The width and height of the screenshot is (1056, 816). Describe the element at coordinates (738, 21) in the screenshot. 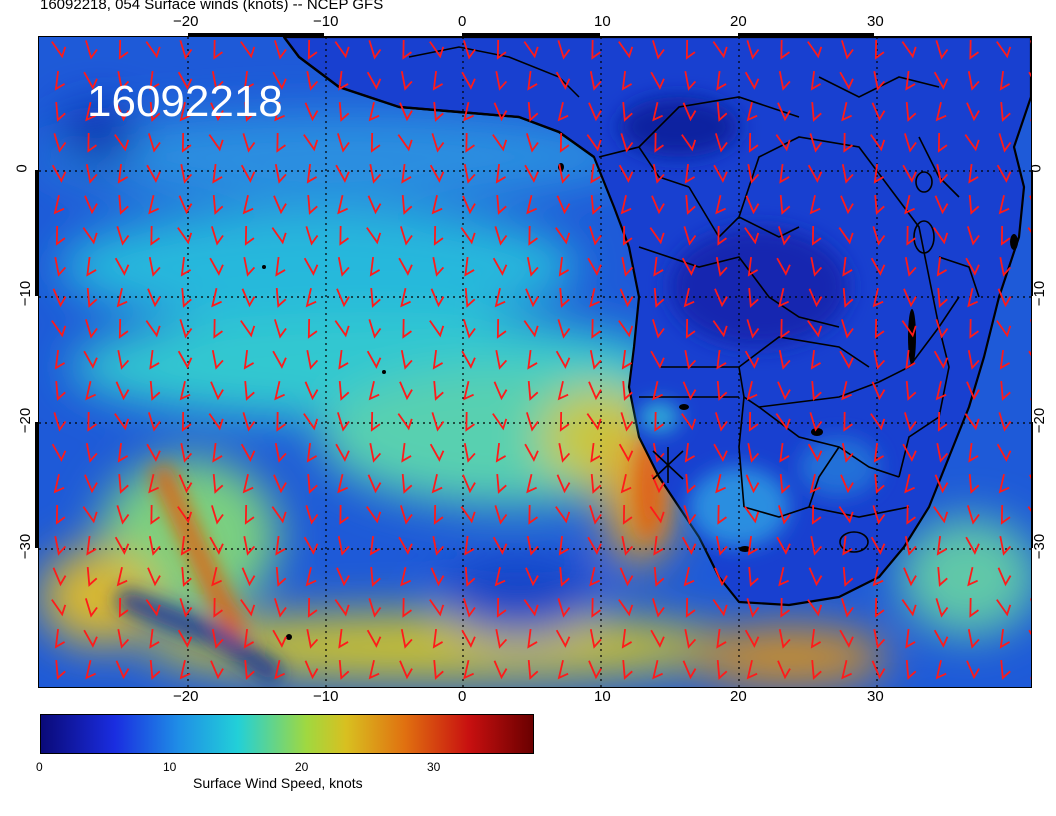

I see `top-tick-label: 20` at that location.